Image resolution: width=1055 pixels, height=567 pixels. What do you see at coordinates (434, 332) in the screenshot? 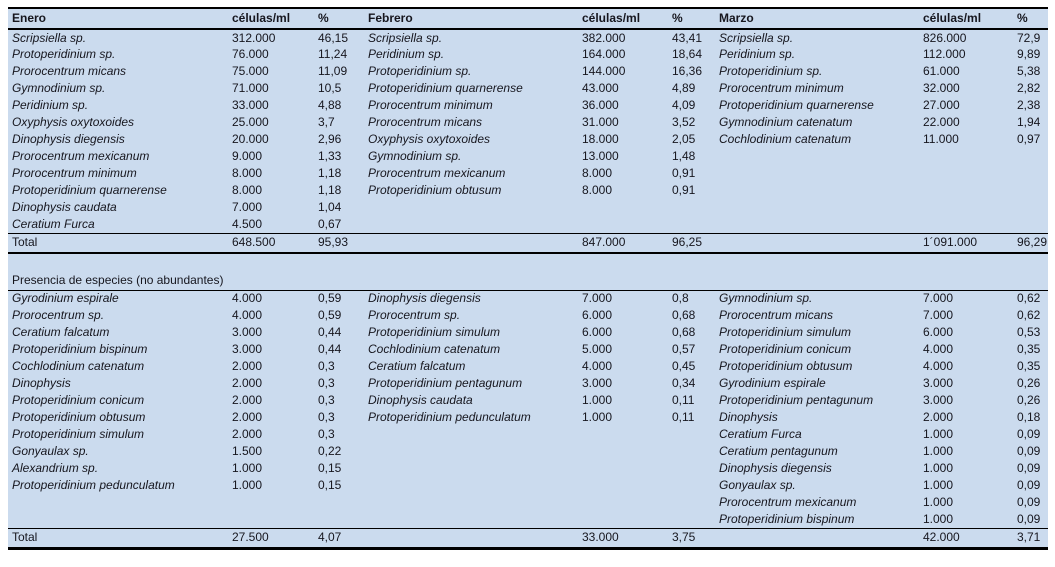
I see `species-name-cell: Protoperidinium simulum` at bounding box center [434, 332].